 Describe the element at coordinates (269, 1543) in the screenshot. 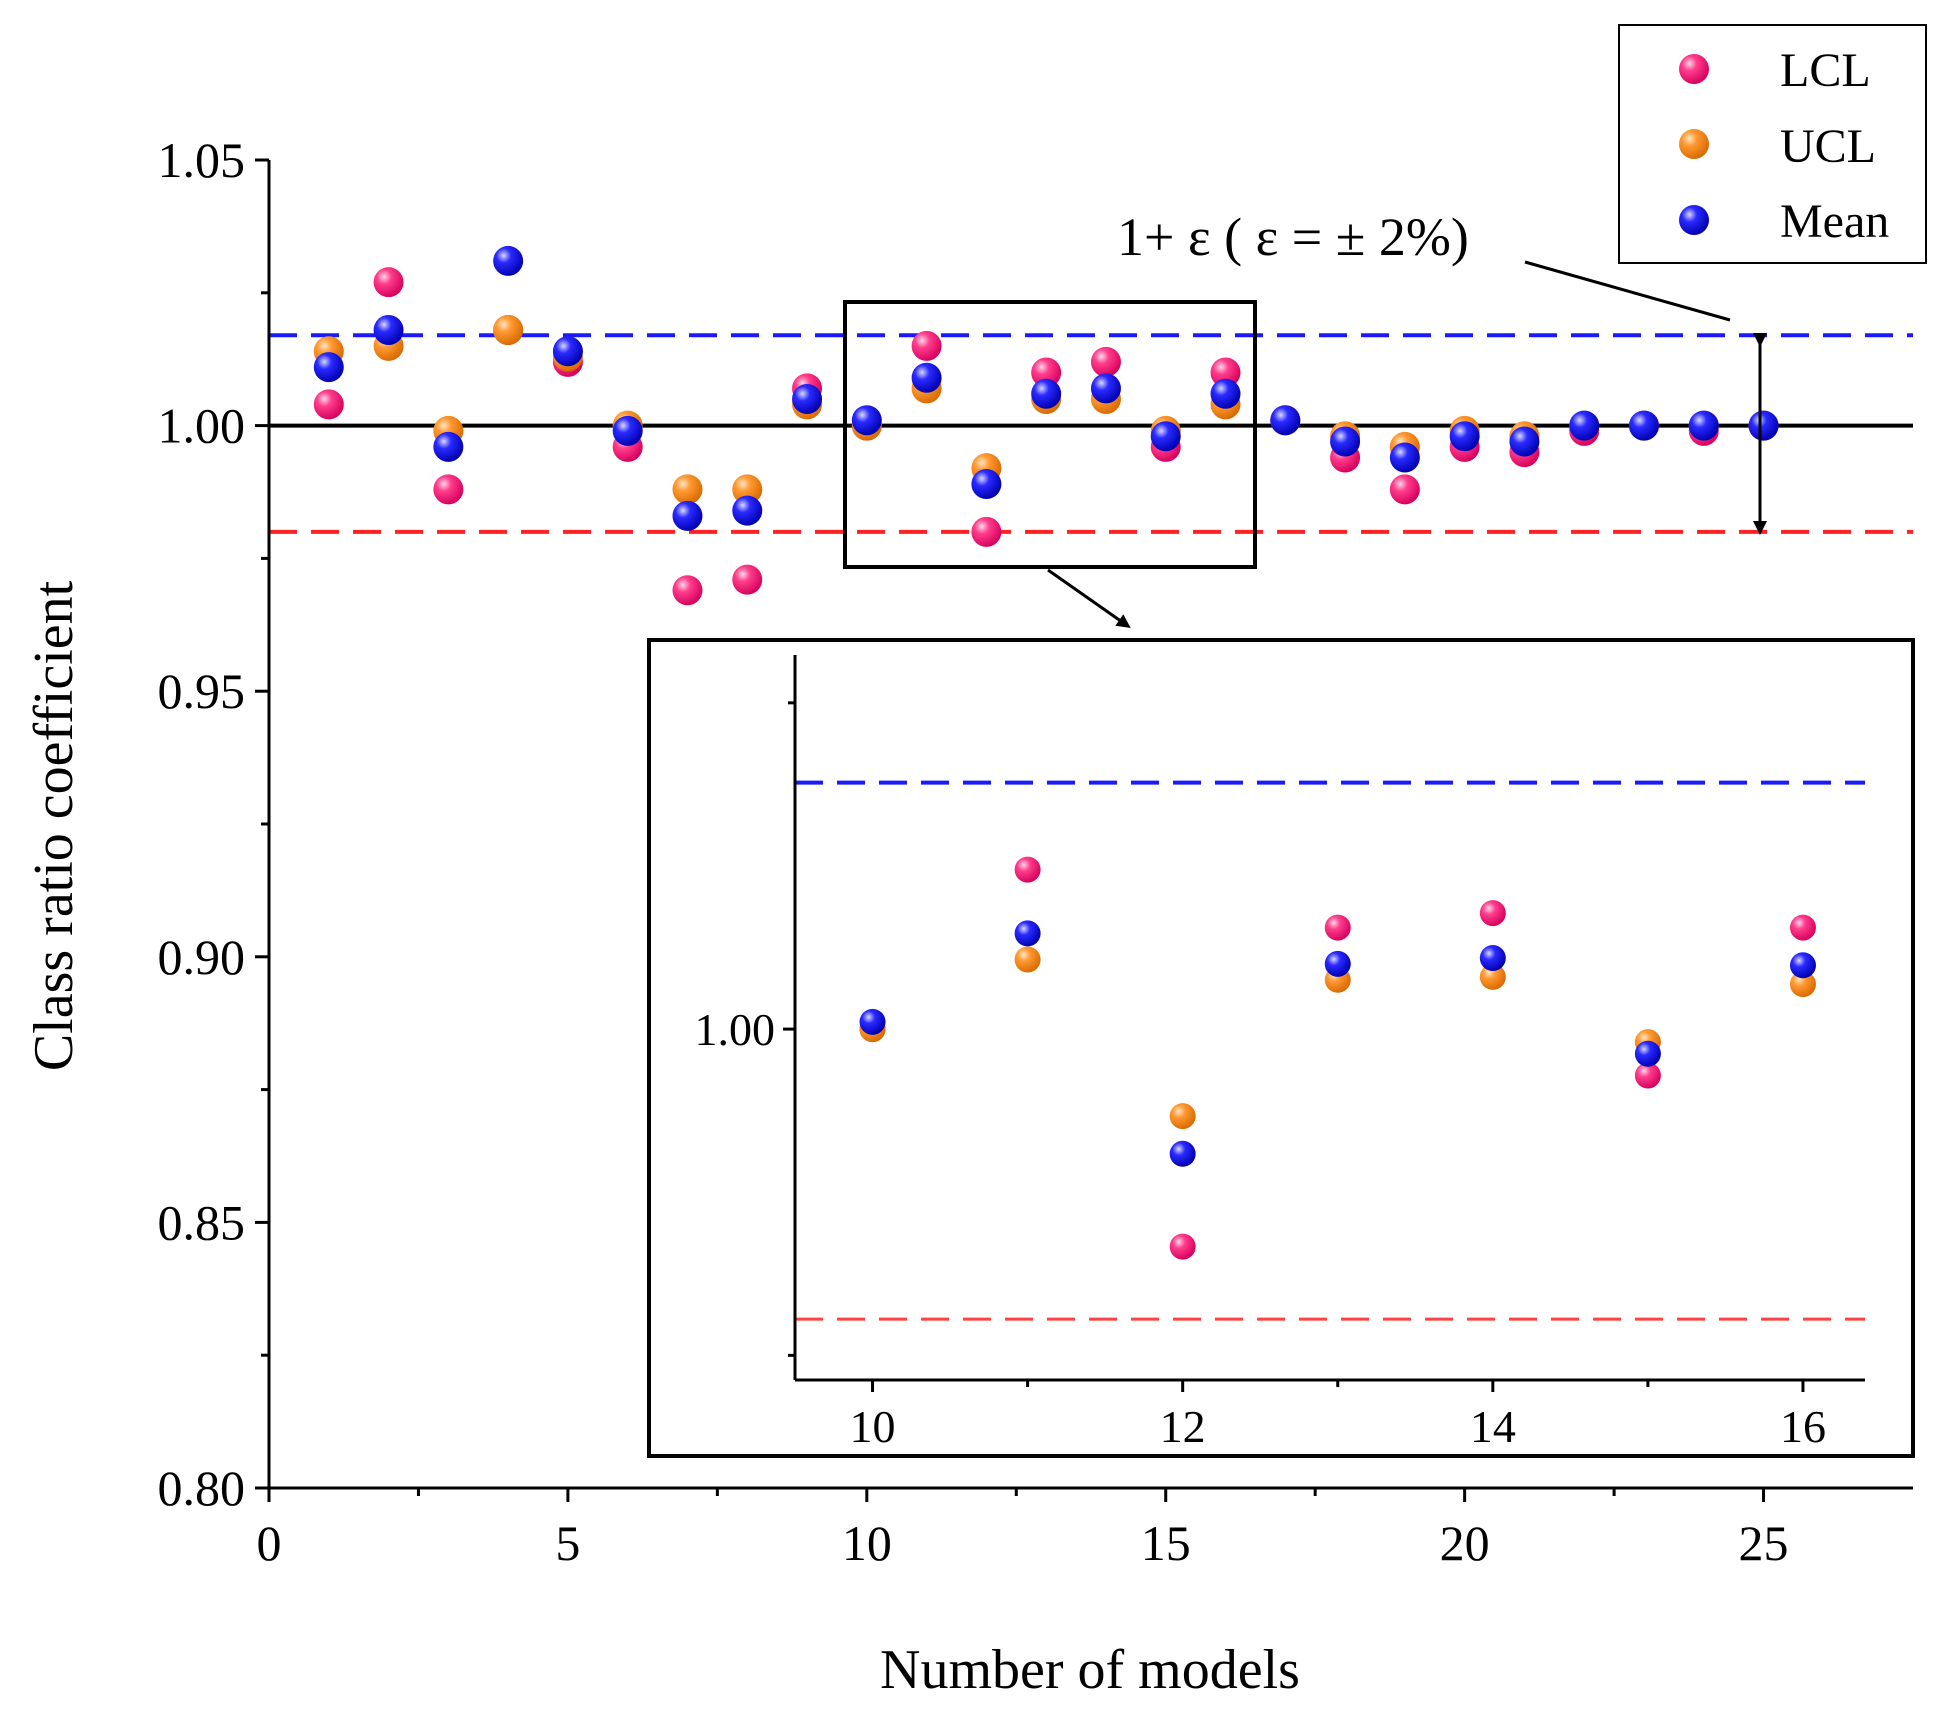

I see `x-tick-label: 0` at that location.